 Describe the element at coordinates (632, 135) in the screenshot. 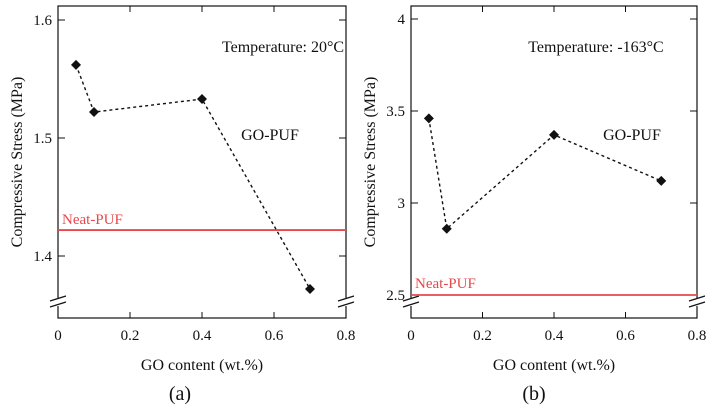

I see `series-label-b: GO-PUF` at that location.